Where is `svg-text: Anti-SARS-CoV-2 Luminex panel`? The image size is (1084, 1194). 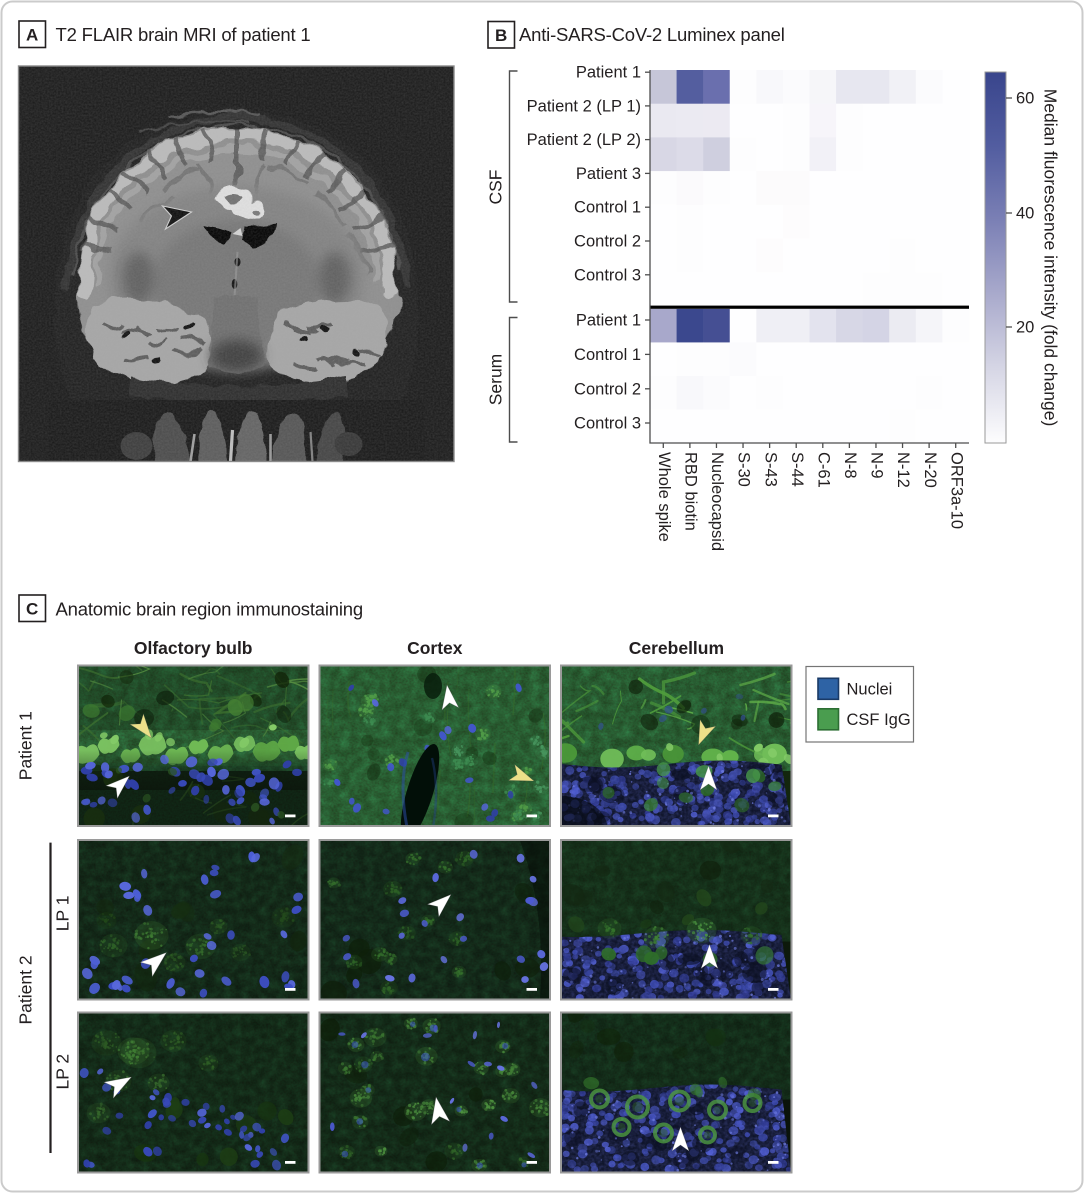
svg-text: Anti-SARS-CoV-2 Luminex panel is located at coordinates (652, 34).